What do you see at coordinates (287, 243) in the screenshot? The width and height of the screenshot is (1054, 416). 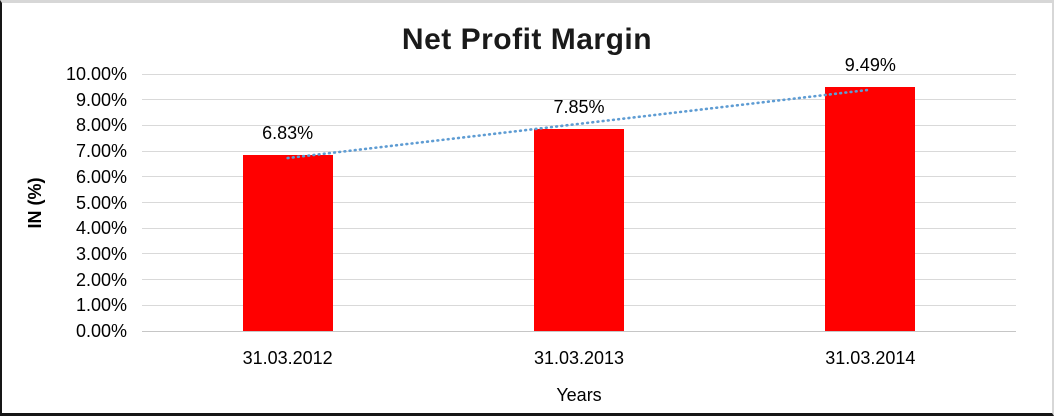 I see `bar-31.03.2012` at bounding box center [287, 243].